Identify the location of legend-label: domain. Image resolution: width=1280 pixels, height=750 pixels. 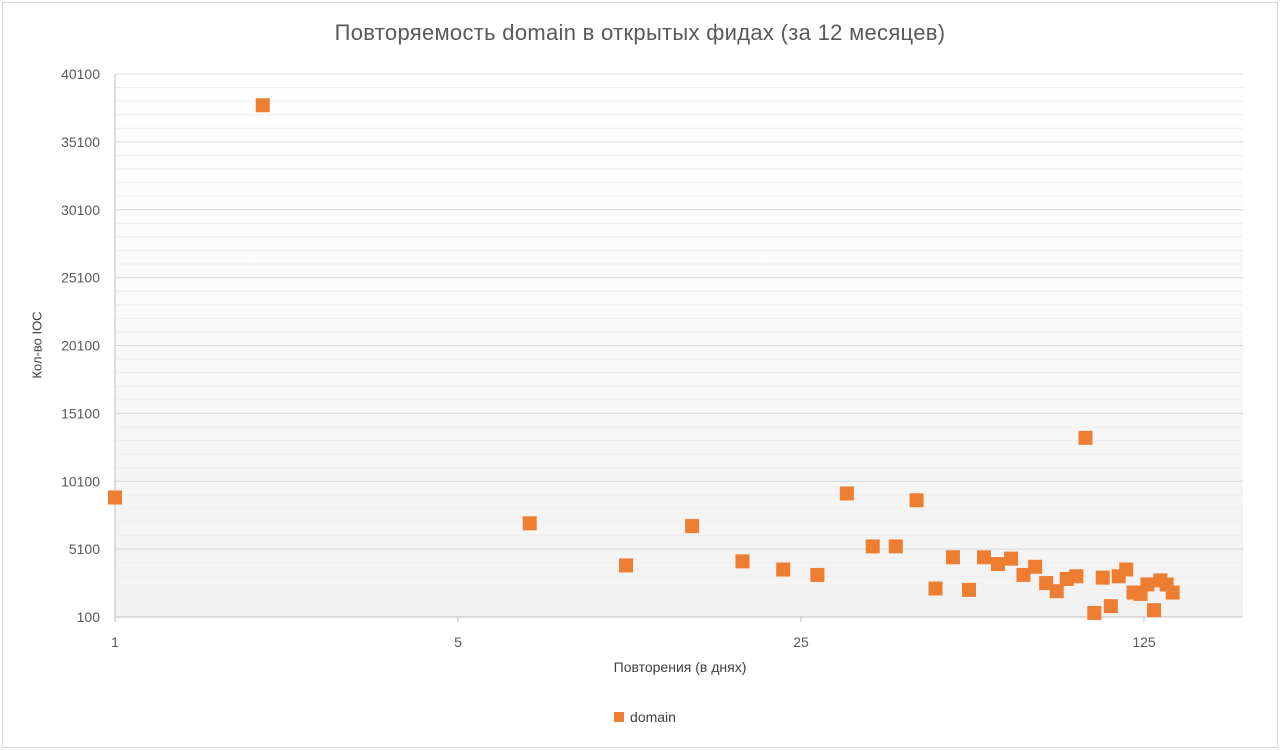
(653, 717).